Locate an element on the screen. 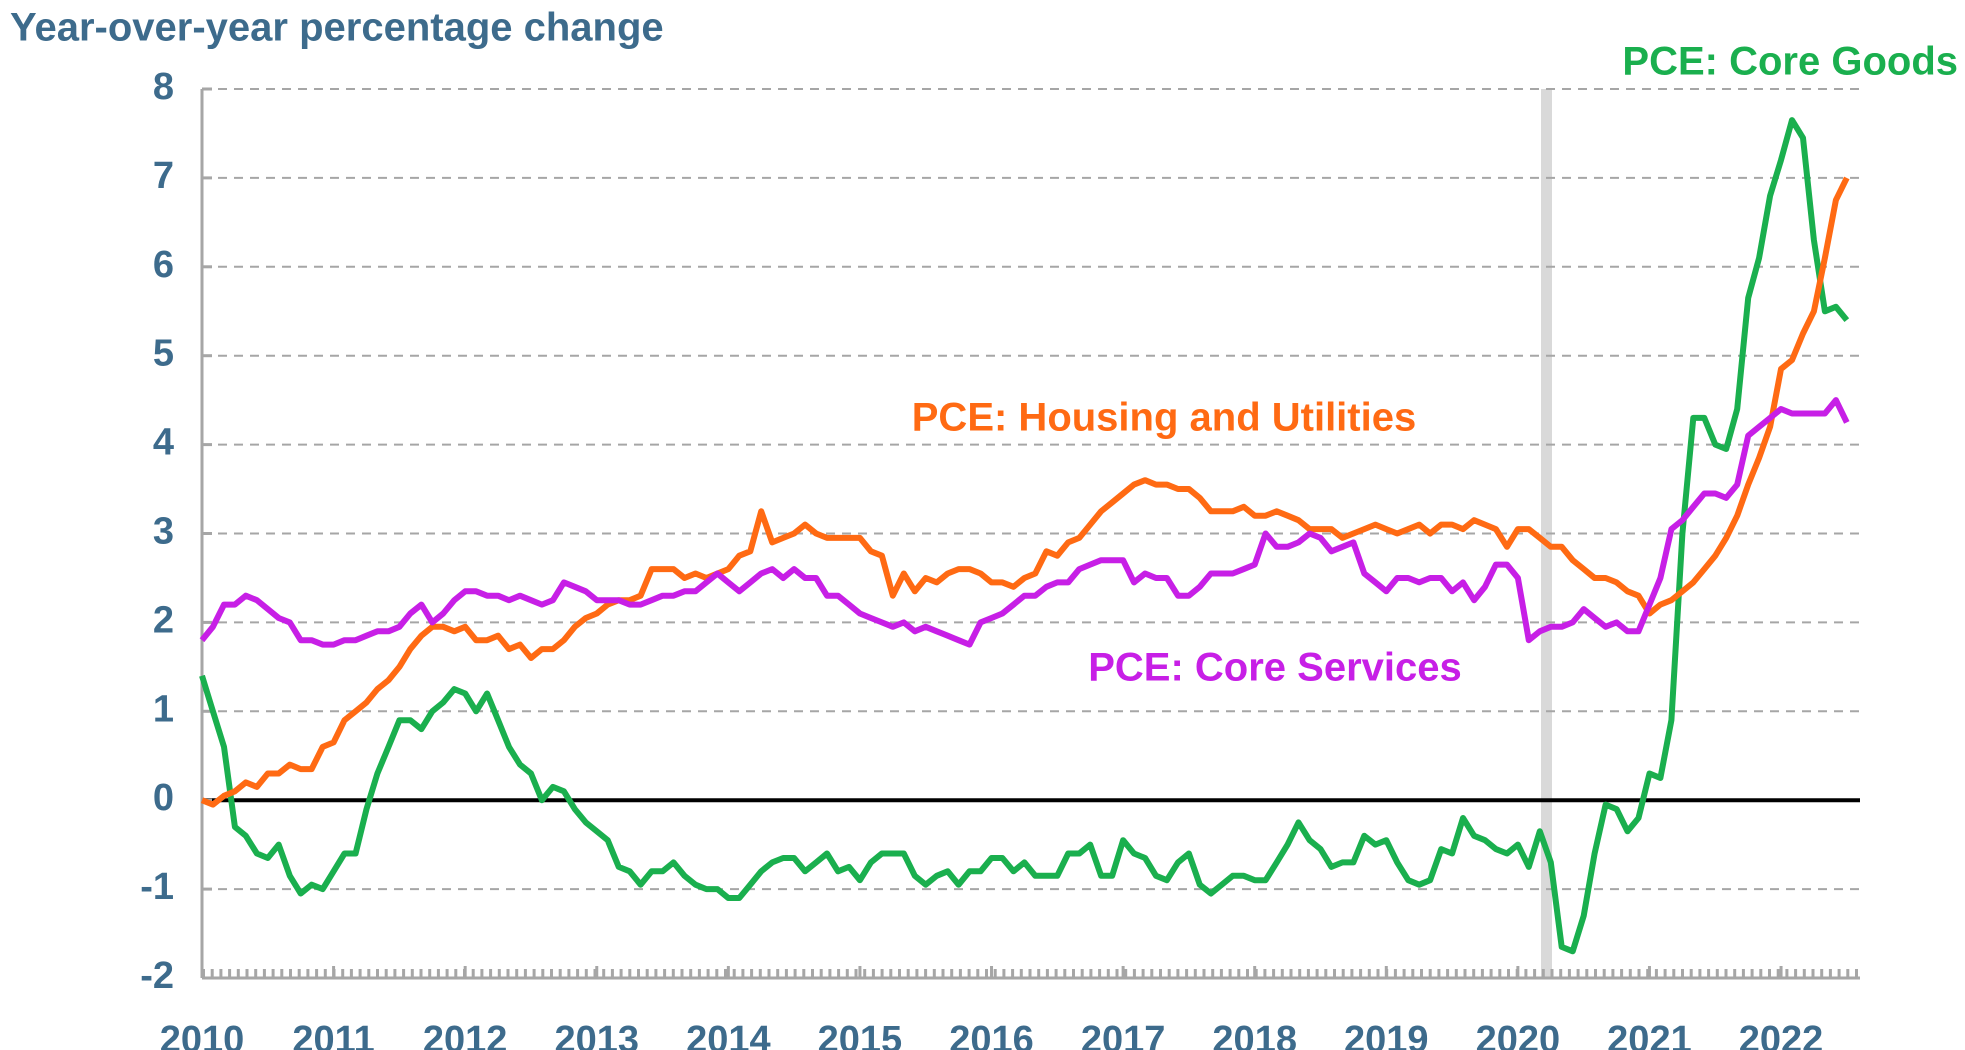  x-tick-label: 2019 is located at coordinates (1386, 1034).